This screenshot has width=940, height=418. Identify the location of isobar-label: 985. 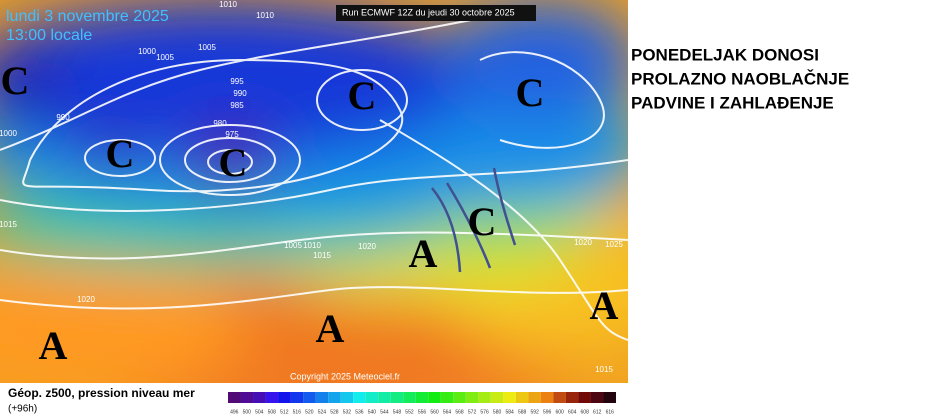
(237, 105).